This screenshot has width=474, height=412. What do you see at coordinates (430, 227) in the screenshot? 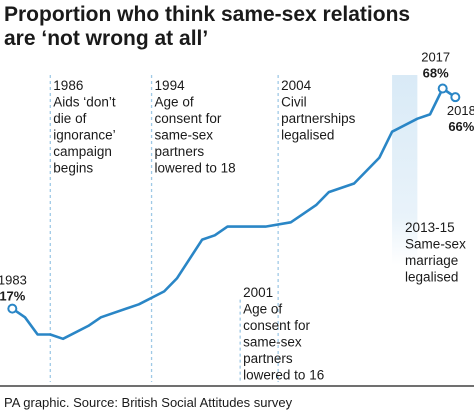
I see `annotation-2013-15-line-1: 2013-15` at bounding box center [430, 227].